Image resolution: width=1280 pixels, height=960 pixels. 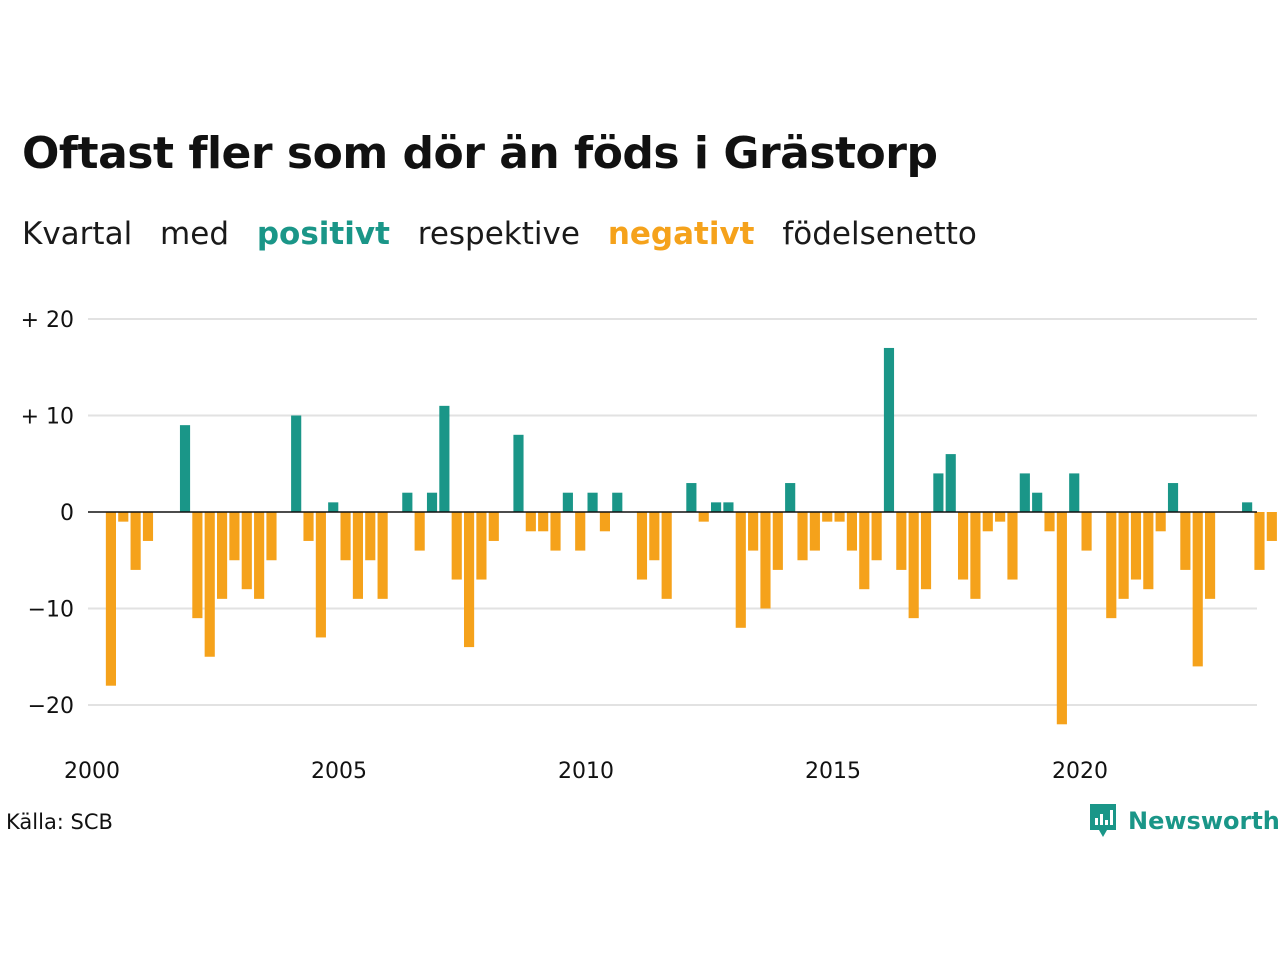 What do you see at coordinates (833, 771) in the screenshot?
I see `x-tick-label: 2015` at bounding box center [833, 771].